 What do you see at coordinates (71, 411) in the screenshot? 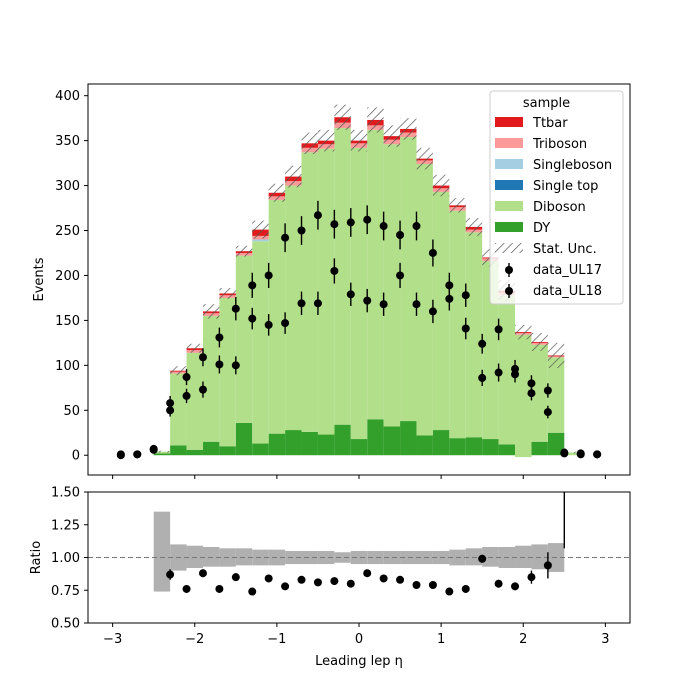
I see `y-tick-label: 50` at bounding box center [71, 411].